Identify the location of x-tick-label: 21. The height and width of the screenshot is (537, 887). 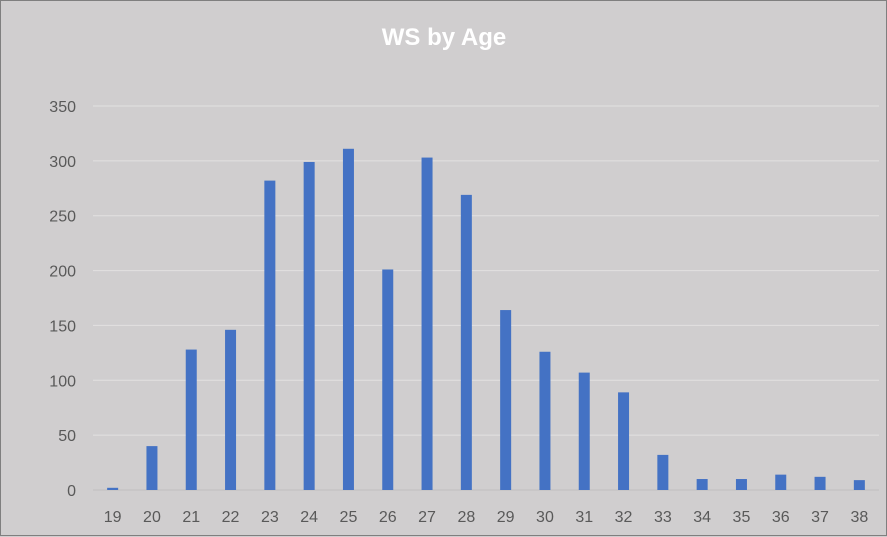
(191, 517).